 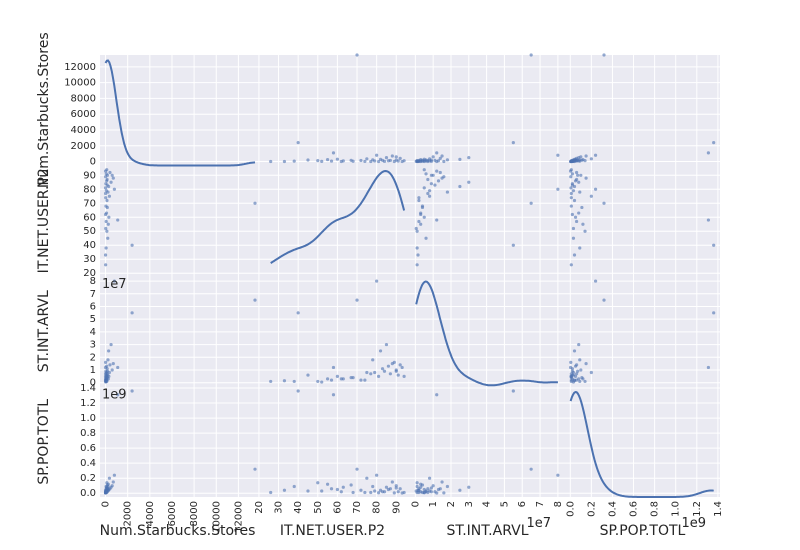 I want to click on x-axis-label-3: SP.POP.TOTL, so click(x=643, y=531).